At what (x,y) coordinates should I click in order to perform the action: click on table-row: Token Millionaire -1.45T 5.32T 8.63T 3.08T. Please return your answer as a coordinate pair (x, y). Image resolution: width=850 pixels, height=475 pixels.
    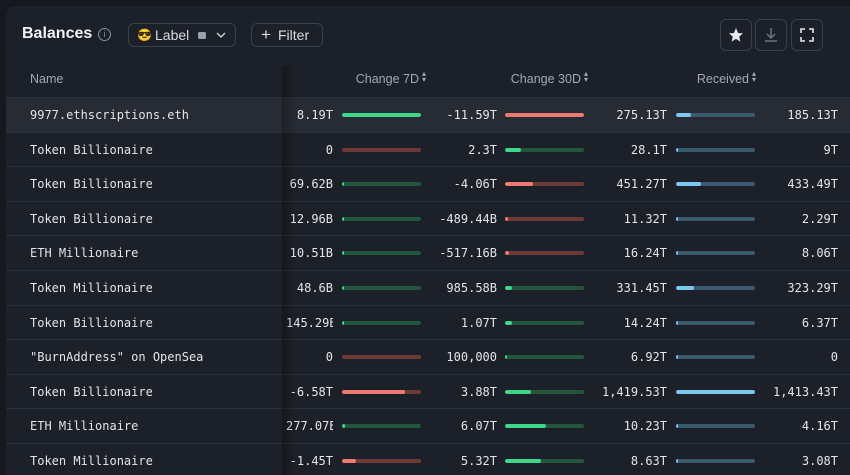
    Looking at the image, I should click on (428, 459).